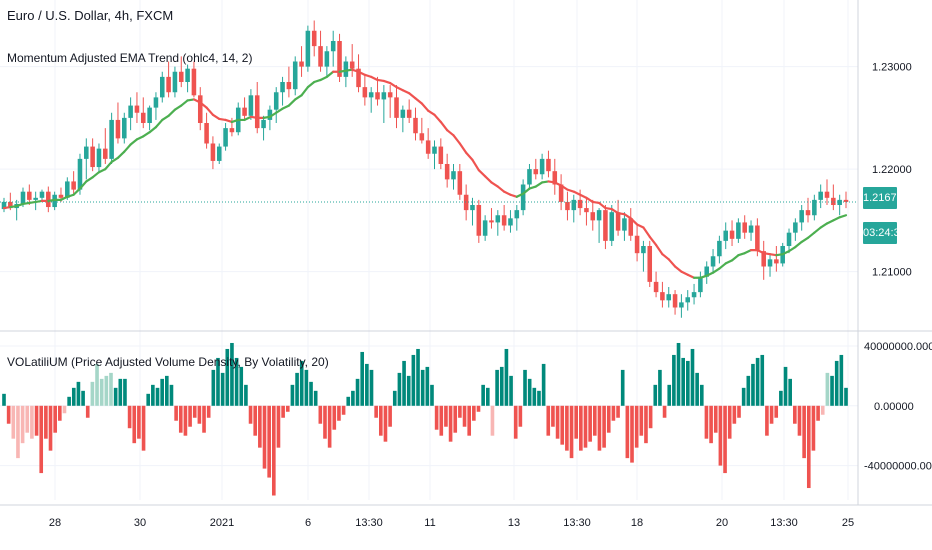  Describe the element at coordinates (898, 347) in the screenshot. I see `oscillator-tick-label: 40000000.00000` at that location.